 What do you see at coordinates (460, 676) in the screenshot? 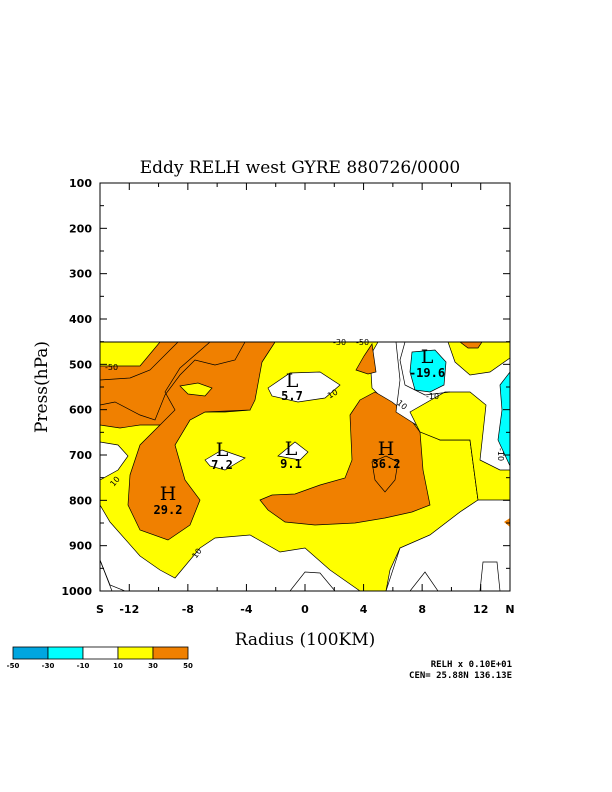
I see `footer-center: CEN= 25.88N 136.13E` at bounding box center [460, 676].